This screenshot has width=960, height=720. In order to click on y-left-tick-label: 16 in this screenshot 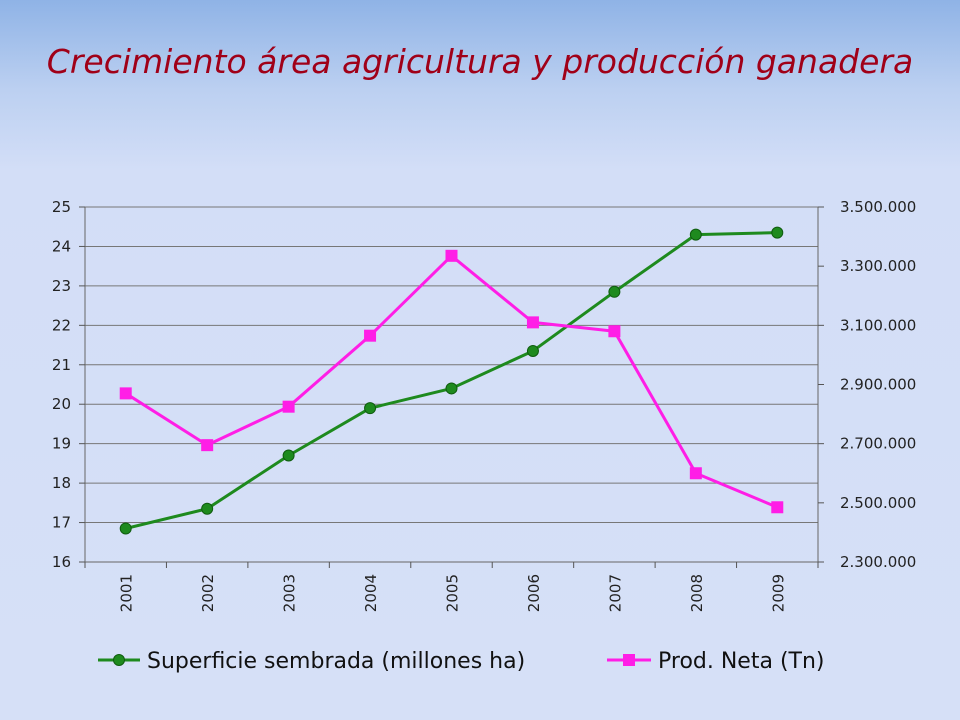, I will do `click(61, 562)`.